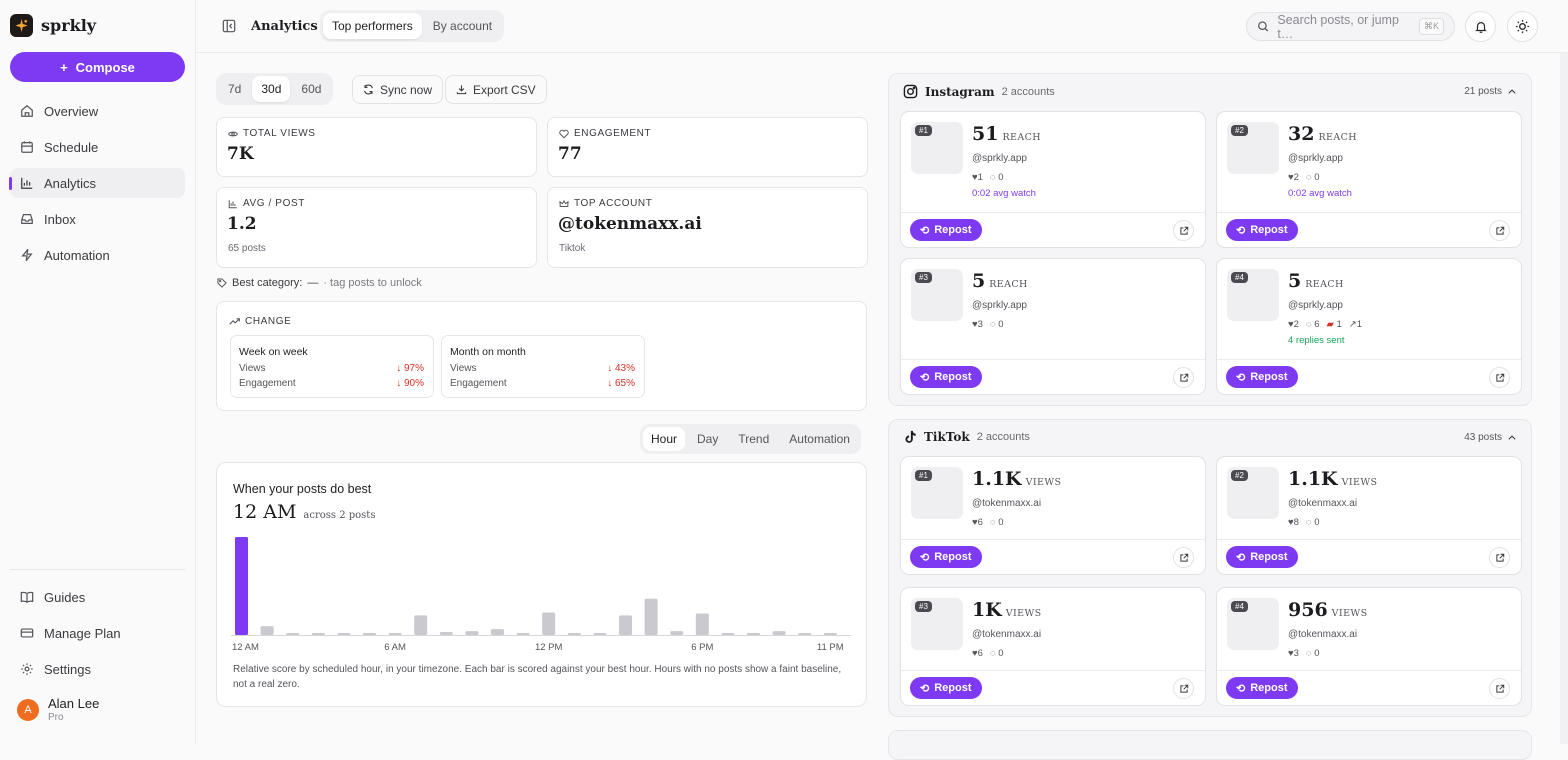  What do you see at coordinates (1053, 326) in the screenshot?
I see `post-card: #3 5 REACH @sprkly.app ♥3 ◌ 0 ⟲ Repost` at bounding box center [1053, 326].